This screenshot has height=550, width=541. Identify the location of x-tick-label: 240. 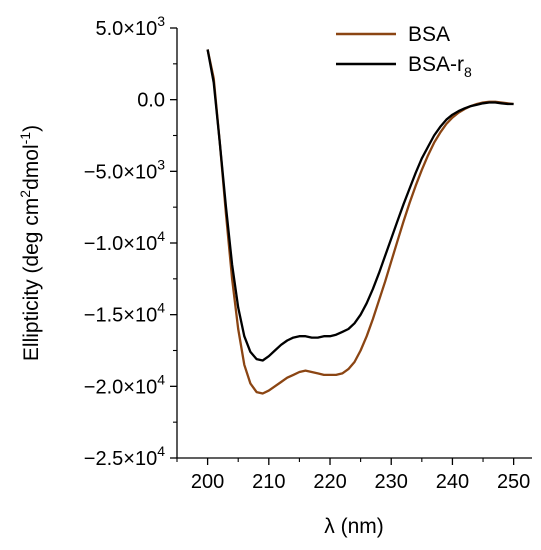
(452, 482).